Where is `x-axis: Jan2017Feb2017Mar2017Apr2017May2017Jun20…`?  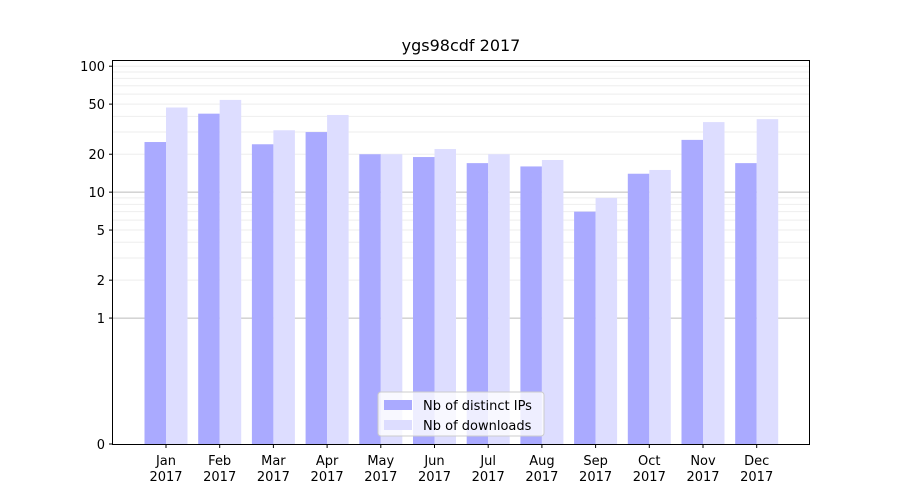
x-axis: Jan2017Feb2017Mar2017Apr2017May2017Jun20… is located at coordinates (461, 464).